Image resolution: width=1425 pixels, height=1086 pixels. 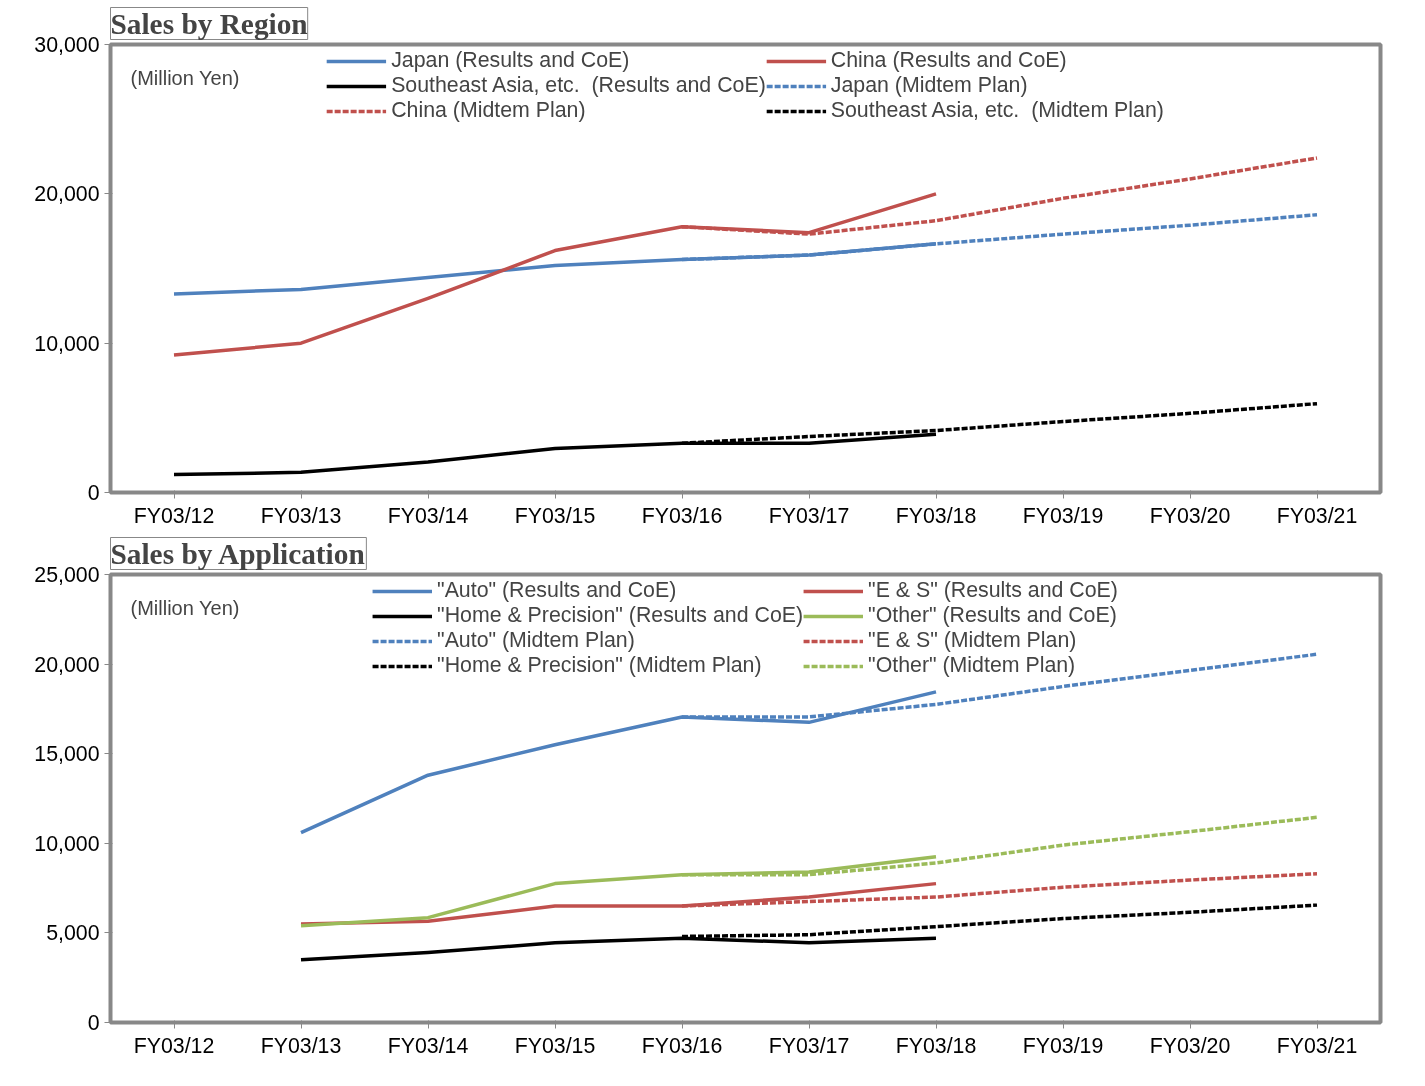 What do you see at coordinates (536, 640) in the screenshot?
I see `legend-label: "Auto" (Midtem Plan)` at bounding box center [536, 640].